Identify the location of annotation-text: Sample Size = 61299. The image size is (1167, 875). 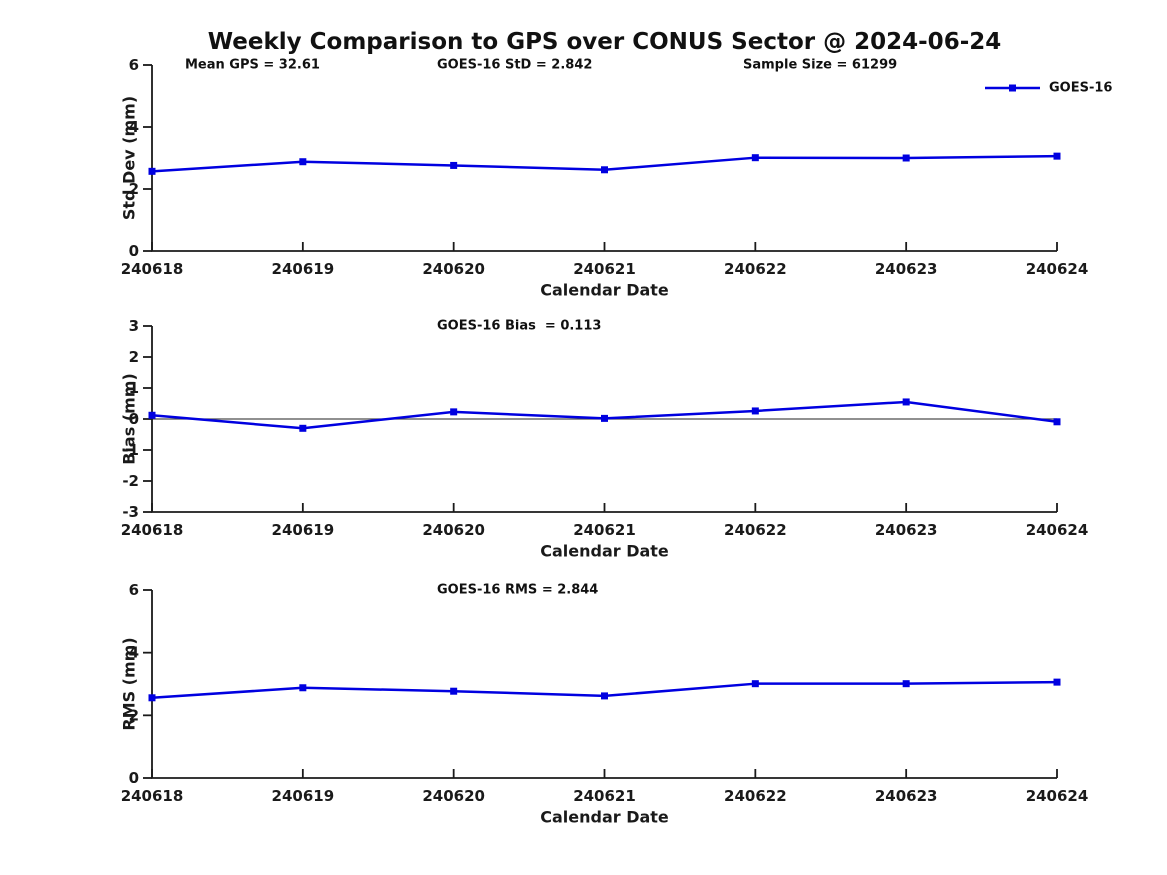
(820, 65).